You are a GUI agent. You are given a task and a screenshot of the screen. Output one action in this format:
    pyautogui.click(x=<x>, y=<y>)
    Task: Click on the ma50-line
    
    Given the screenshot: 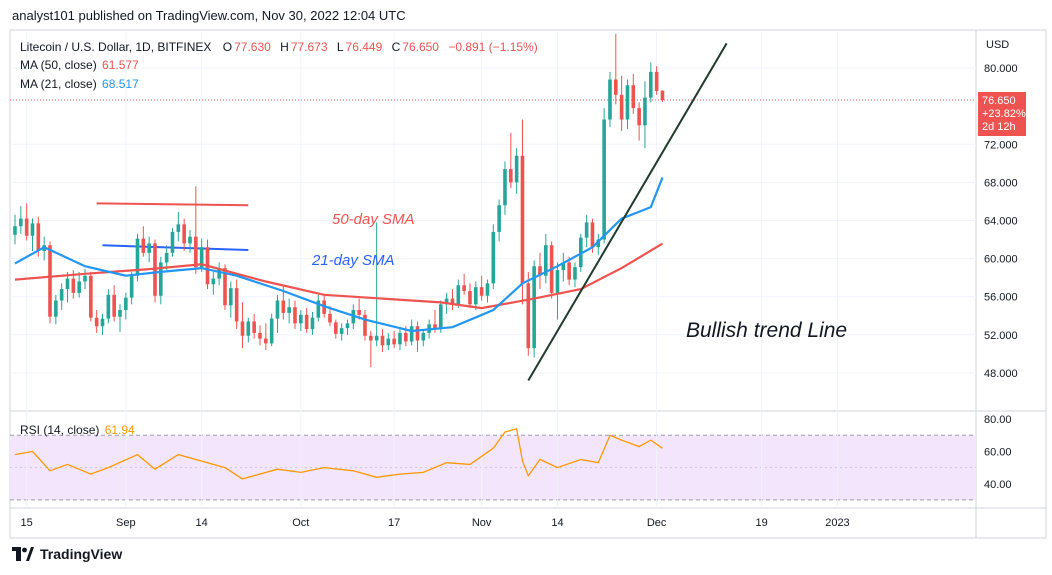 What is the action you would take?
    pyautogui.click(x=339, y=276)
    